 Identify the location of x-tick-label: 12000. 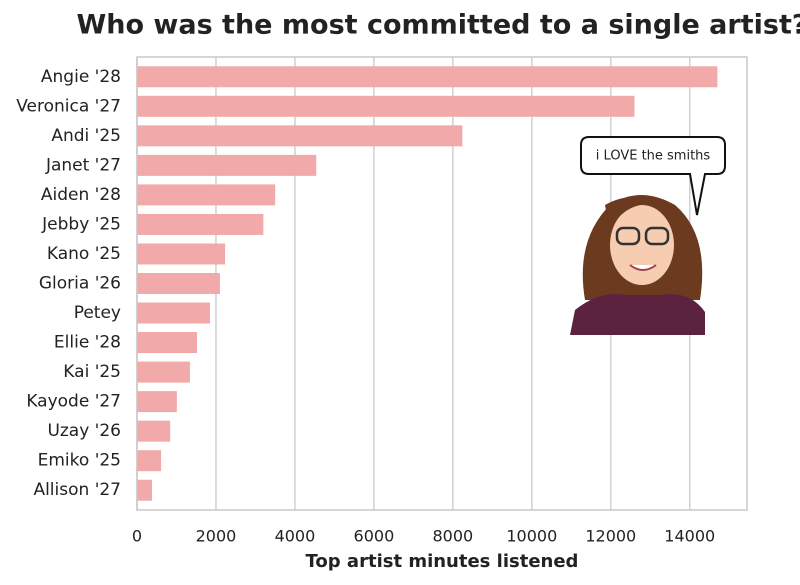
(610, 536).